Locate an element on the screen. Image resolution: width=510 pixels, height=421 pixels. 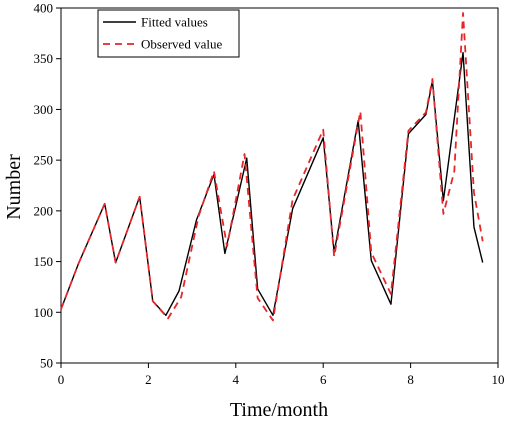
legend-box is located at coordinates (168, 33).